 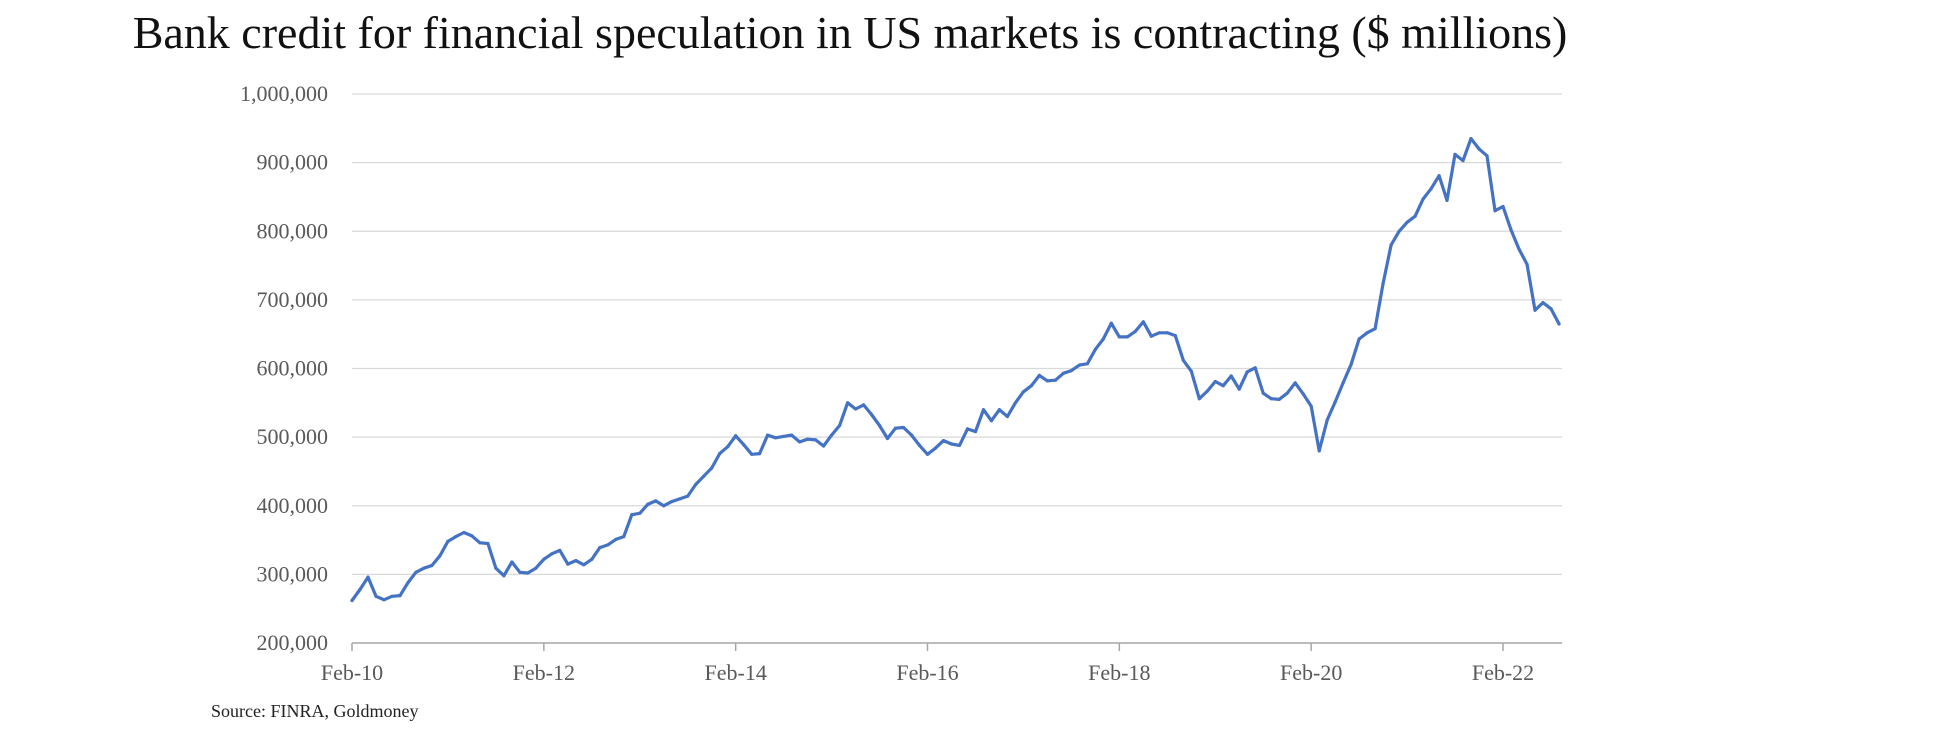 What do you see at coordinates (284, 93) in the screenshot?
I see `y-tick-label: 1,000,000` at bounding box center [284, 93].